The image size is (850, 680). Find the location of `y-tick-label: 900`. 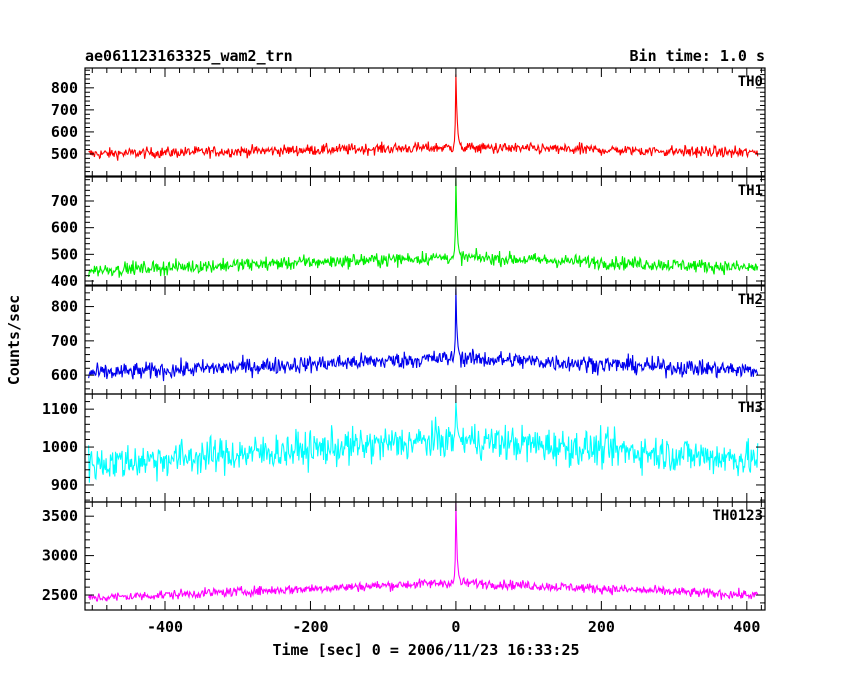

y-tick-label: 900 is located at coordinates (64, 485).